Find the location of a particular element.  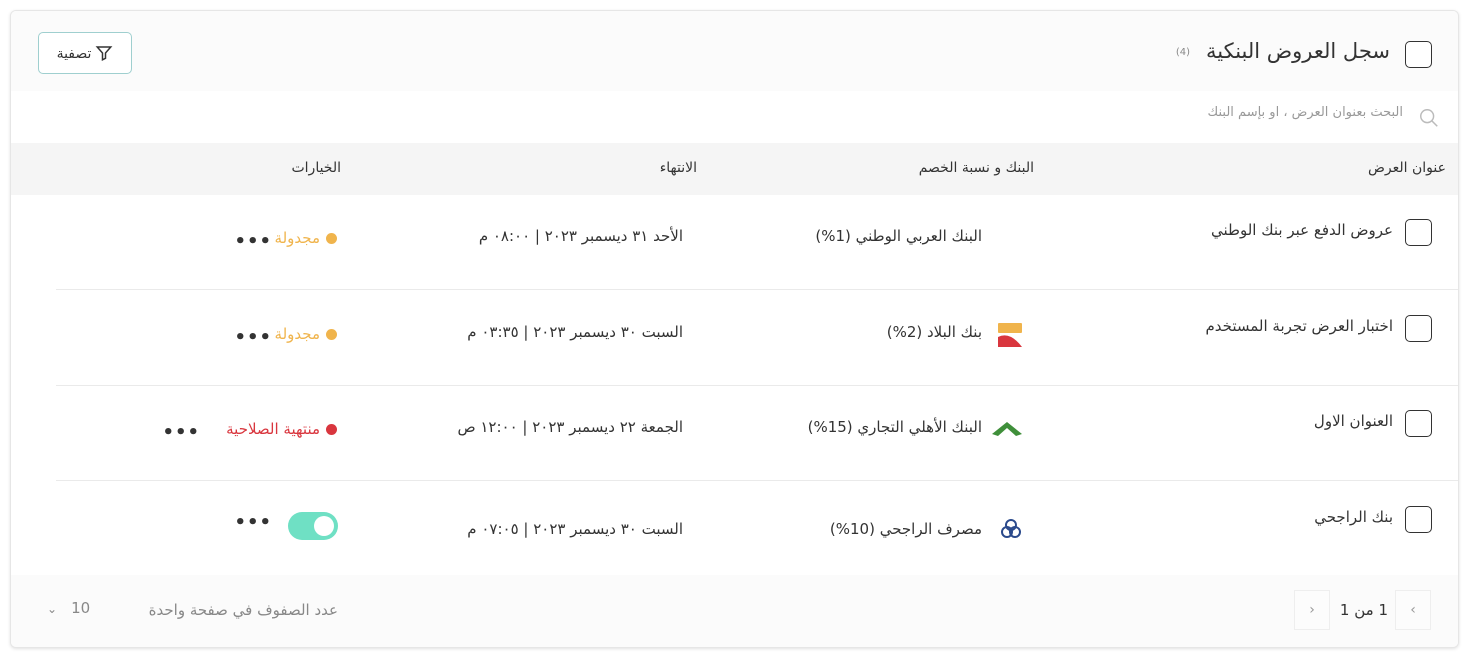

end-date: الأحد ٣١ ديسمبر ٢٠٢٣ | ٠٨:٠٠ م is located at coordinates (580, 236).